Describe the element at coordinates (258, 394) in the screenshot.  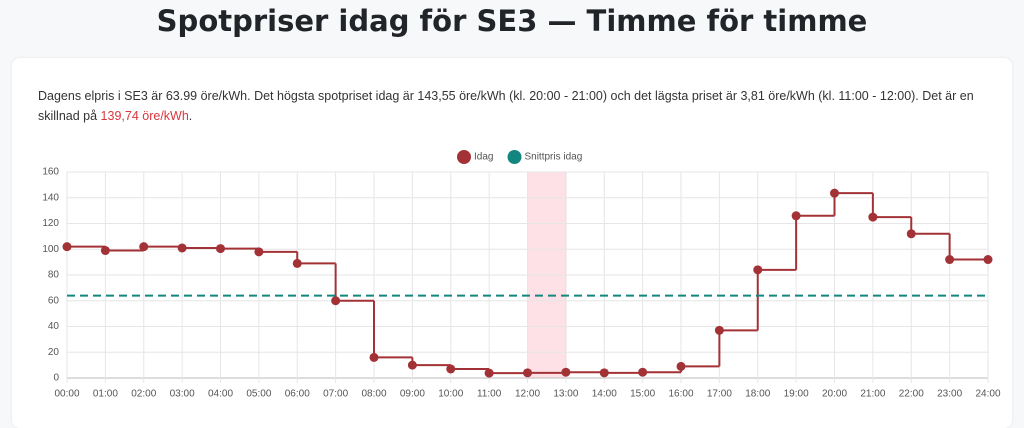
I see `x-tick-label: 05:00` at that location.